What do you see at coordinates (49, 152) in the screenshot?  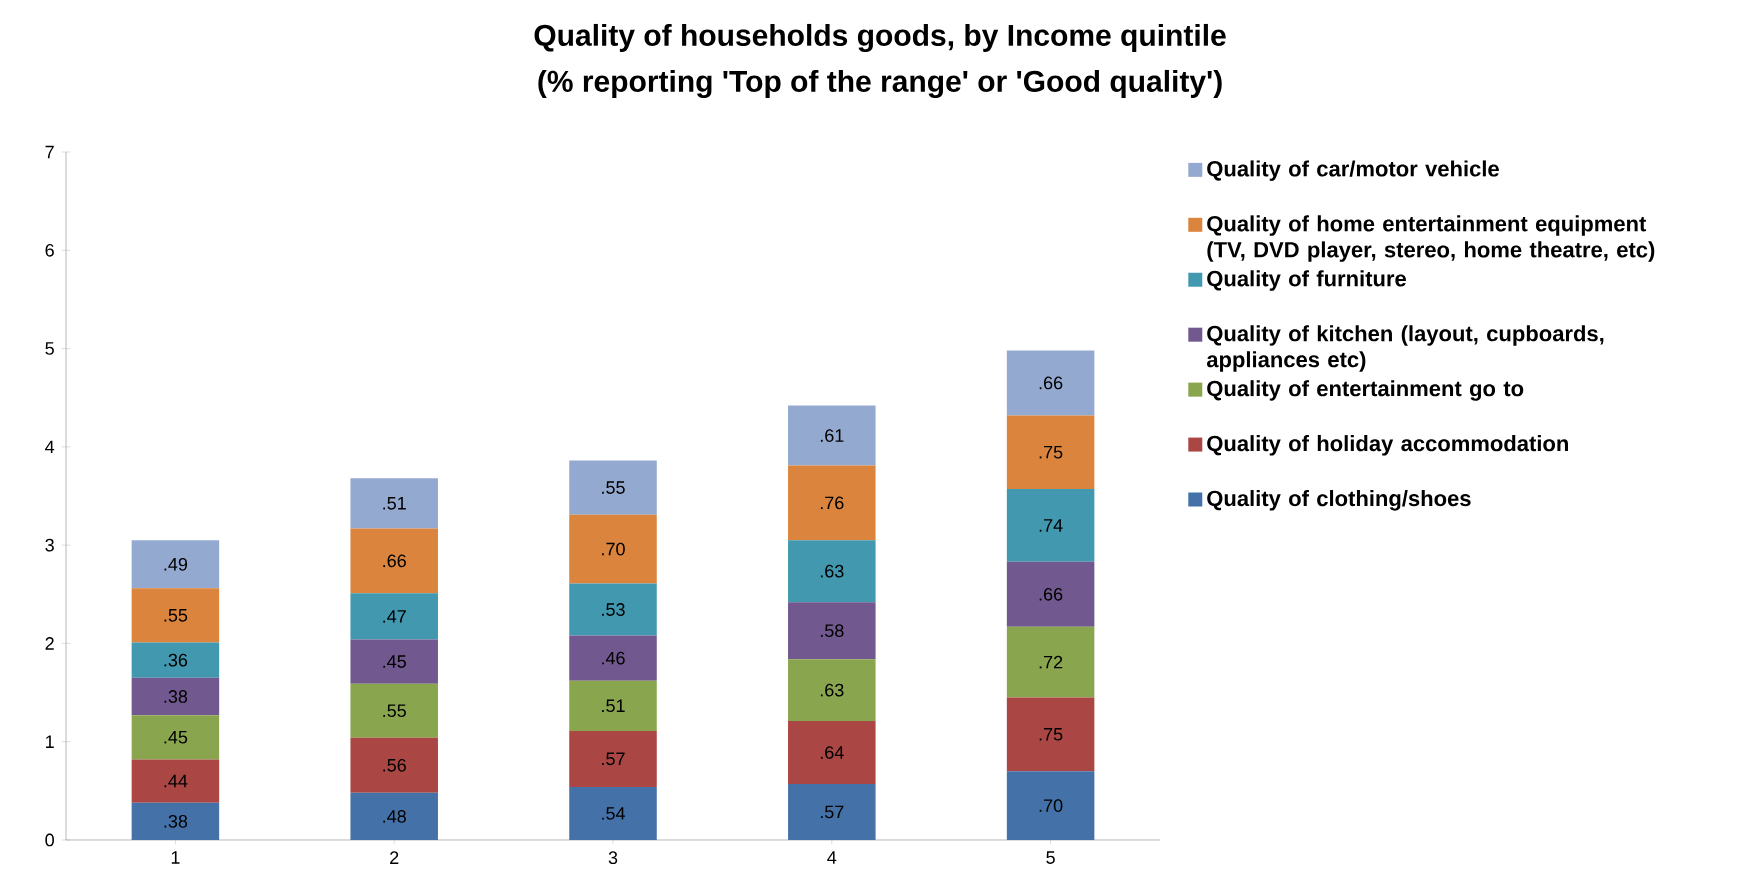 I see `y-tick-label: 7` at bounding box center [49, 152].